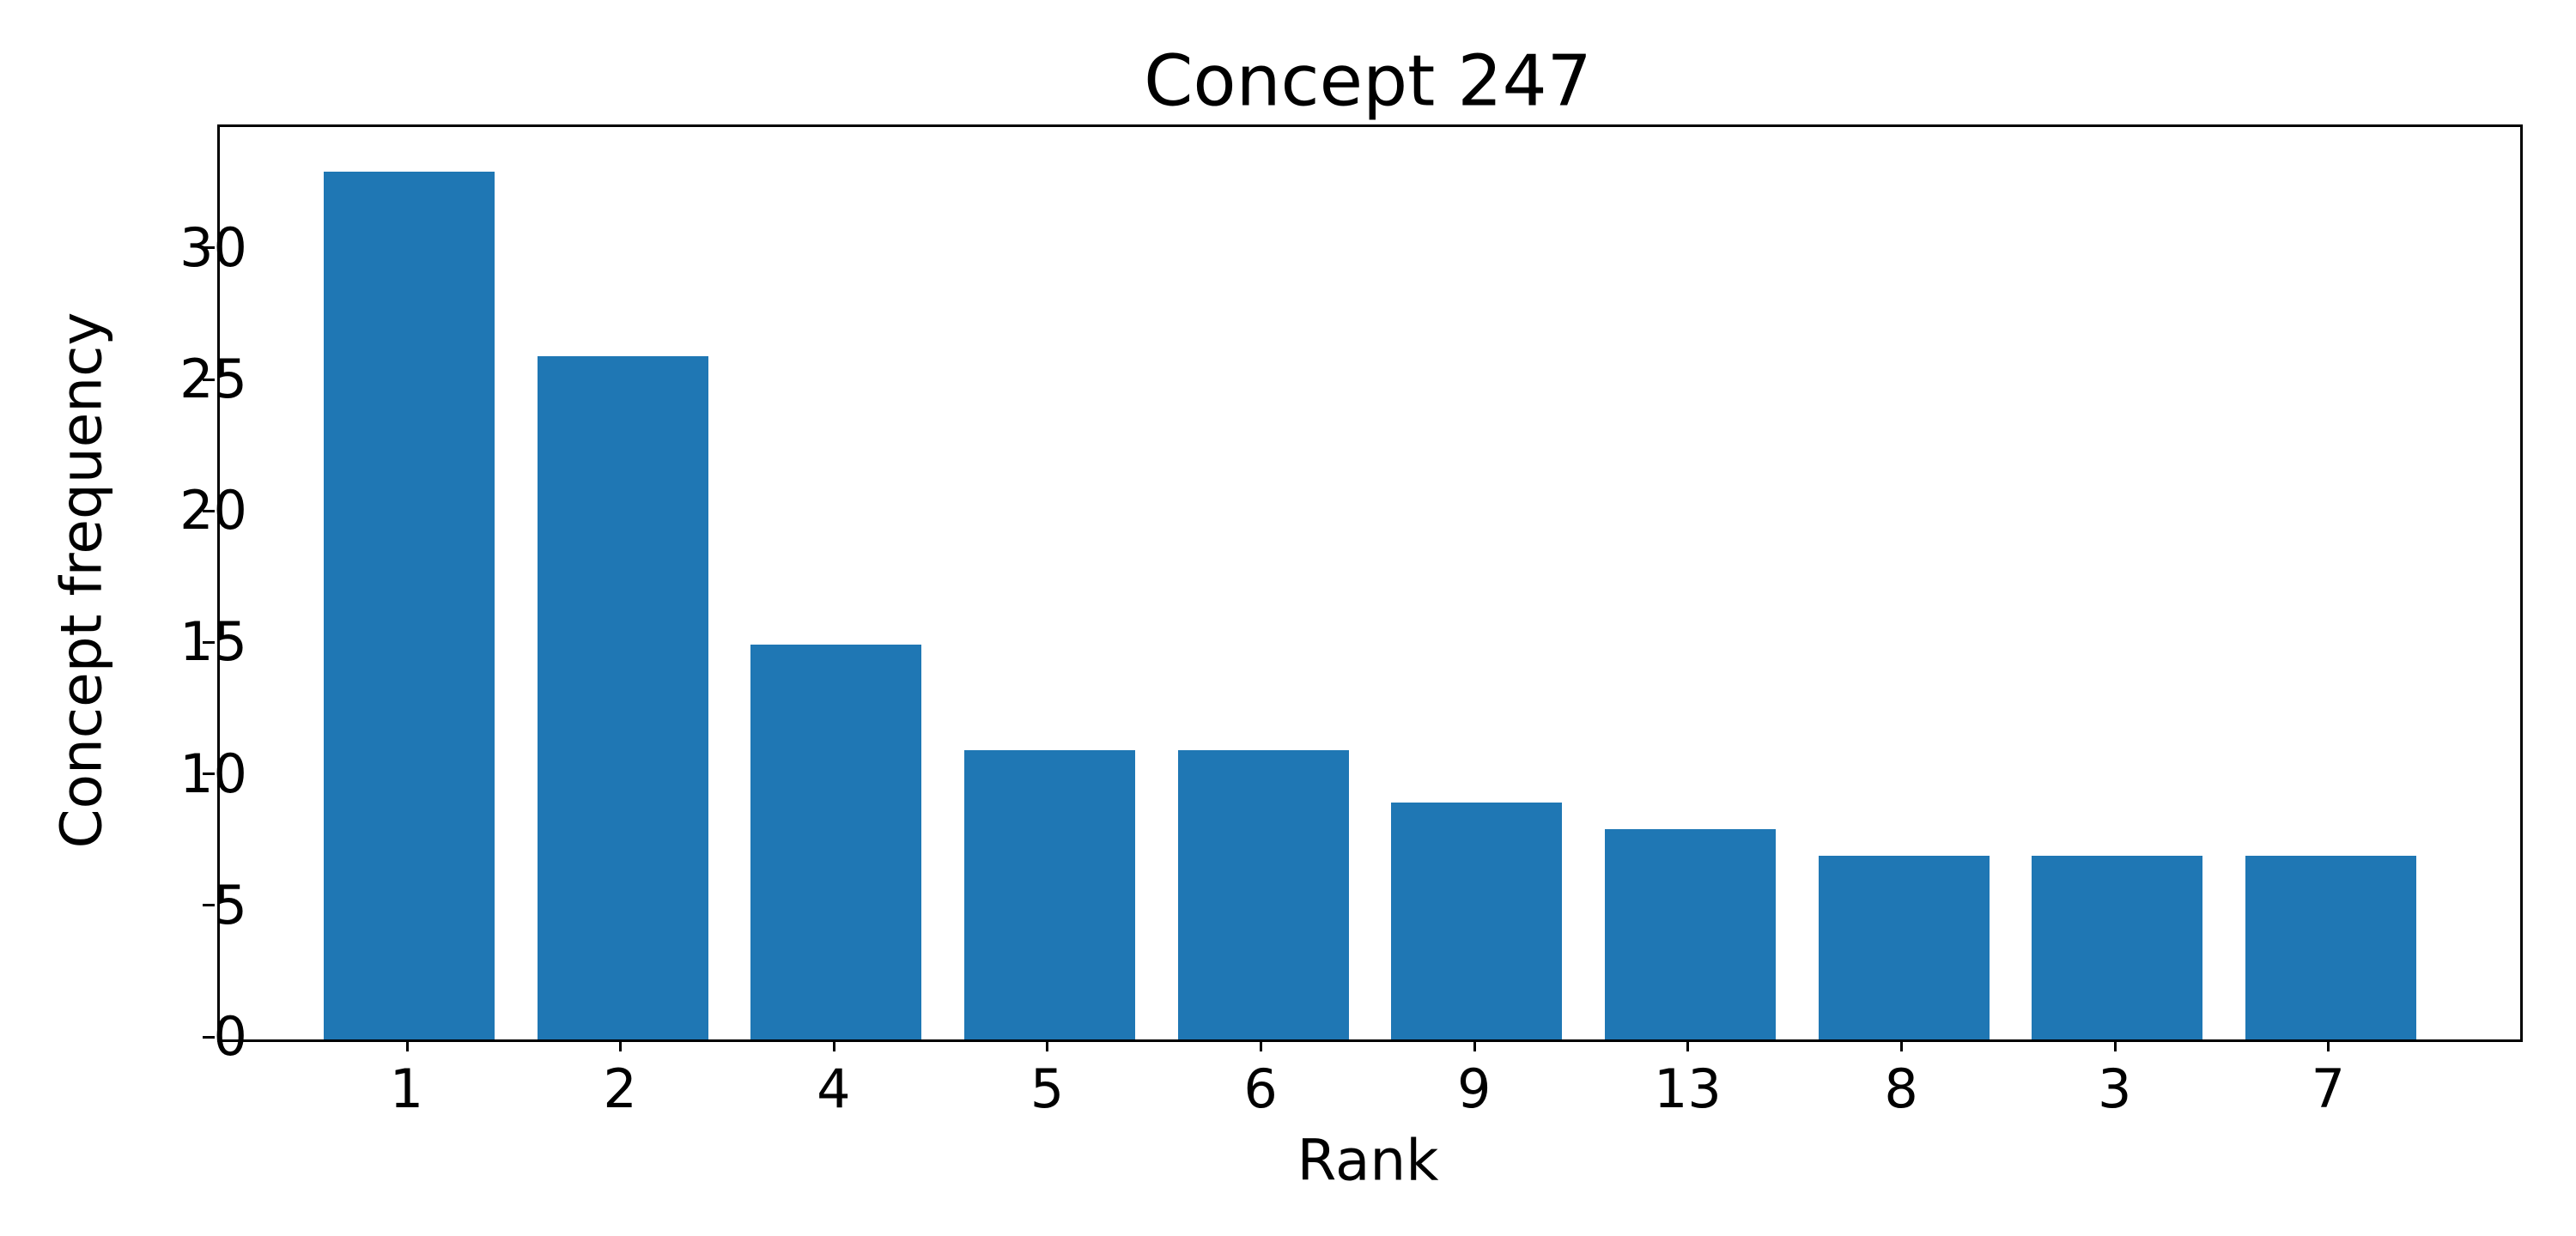 This screenshot has height=1236, width=2576. What do you see at coordinates (1368, 81) in the screenshot?
I see `chart-title: Concept 247` at bounding box center [1368, 81].